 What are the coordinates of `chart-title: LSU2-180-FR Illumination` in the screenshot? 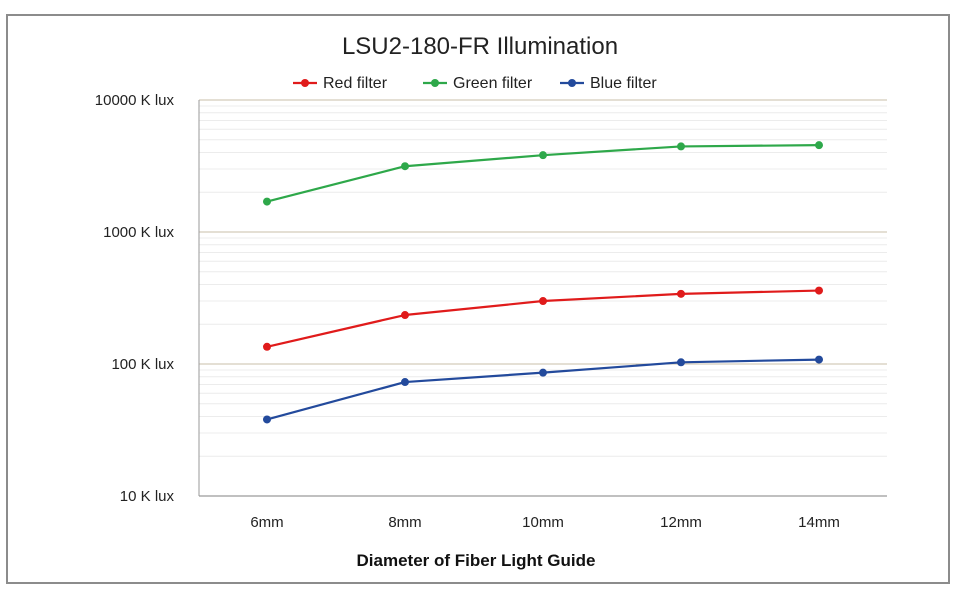 It's located at (480, 46).